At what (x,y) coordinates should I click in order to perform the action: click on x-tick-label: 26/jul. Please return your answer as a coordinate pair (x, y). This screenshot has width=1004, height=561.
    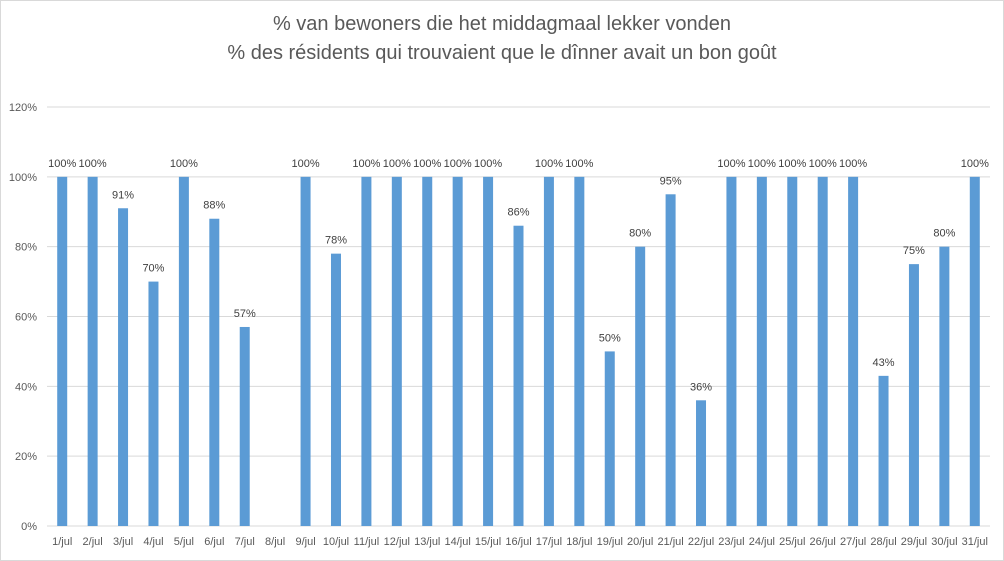
    Looking at the image, I should click on (823, 542).